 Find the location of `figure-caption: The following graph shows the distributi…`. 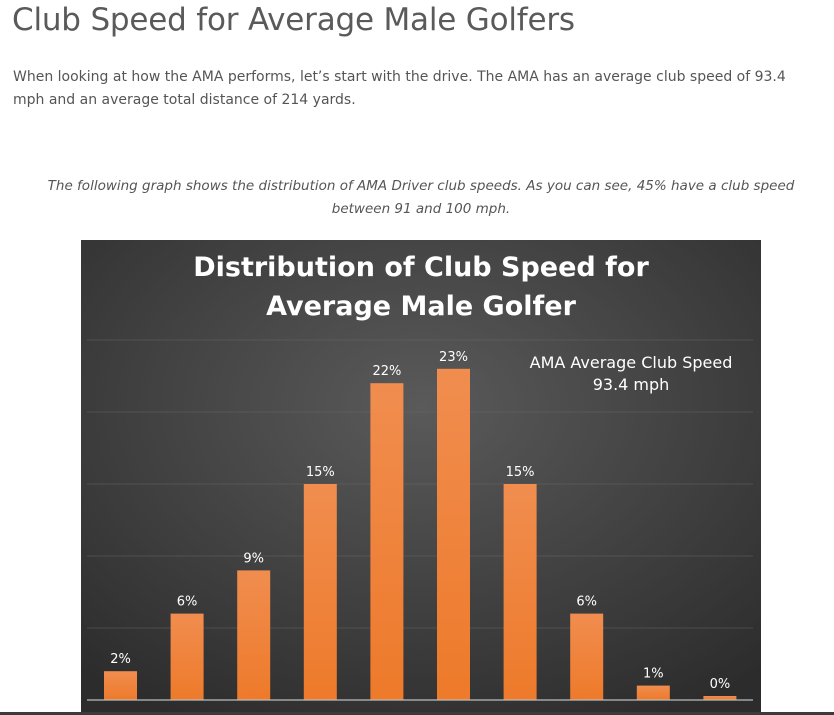

figure-caption: The following graph shows the distributi… is located at coordinates (421, 197).